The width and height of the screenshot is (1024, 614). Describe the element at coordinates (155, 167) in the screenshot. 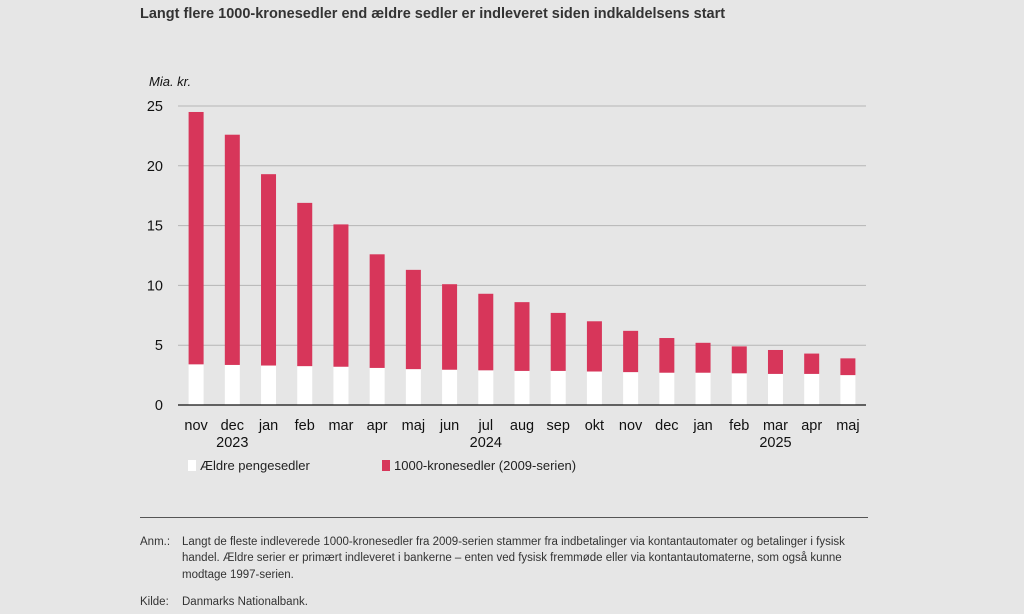

I see `y-tick-label: 20` at that location.